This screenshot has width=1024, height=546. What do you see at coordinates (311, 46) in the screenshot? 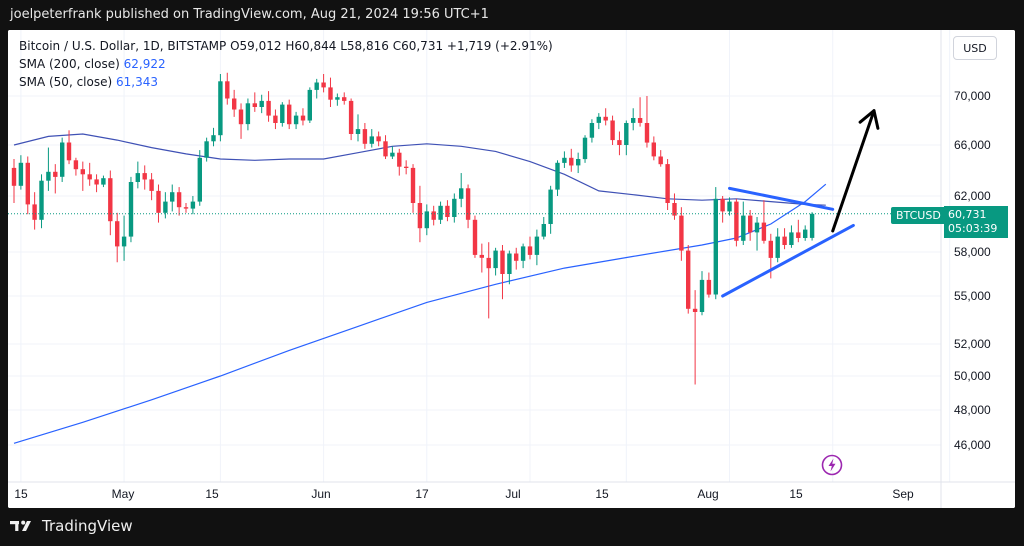
I see `ohlc-high: H60,844` at bounding box center [311, 46].